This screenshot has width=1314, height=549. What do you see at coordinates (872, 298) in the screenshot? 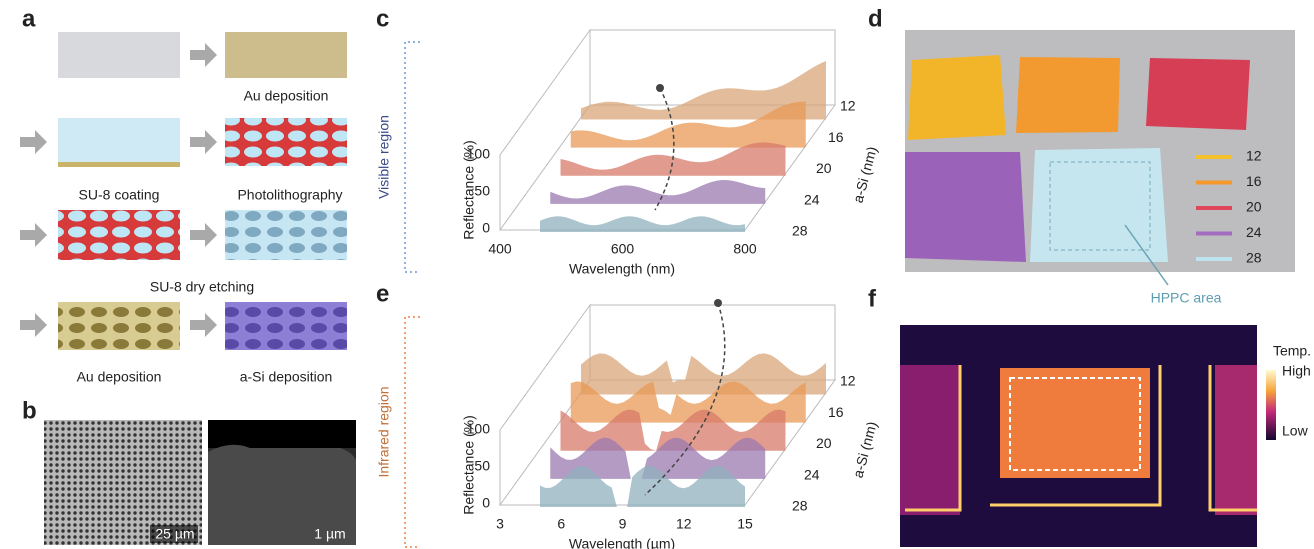
I see `panel-label: f` at bounding box center [872, 298].